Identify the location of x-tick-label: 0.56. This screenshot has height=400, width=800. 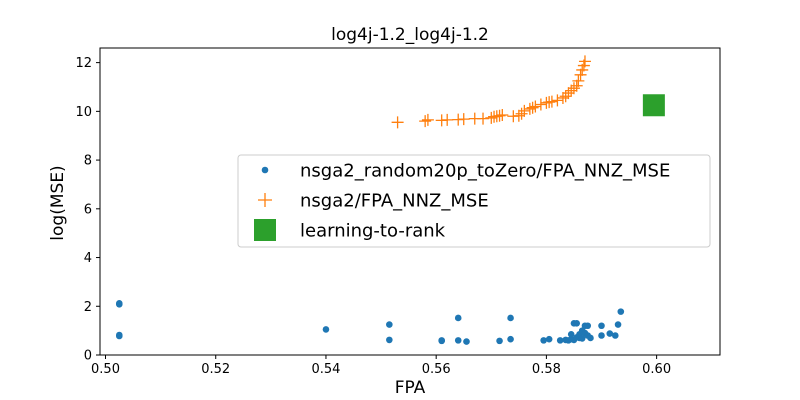
(436, 369).